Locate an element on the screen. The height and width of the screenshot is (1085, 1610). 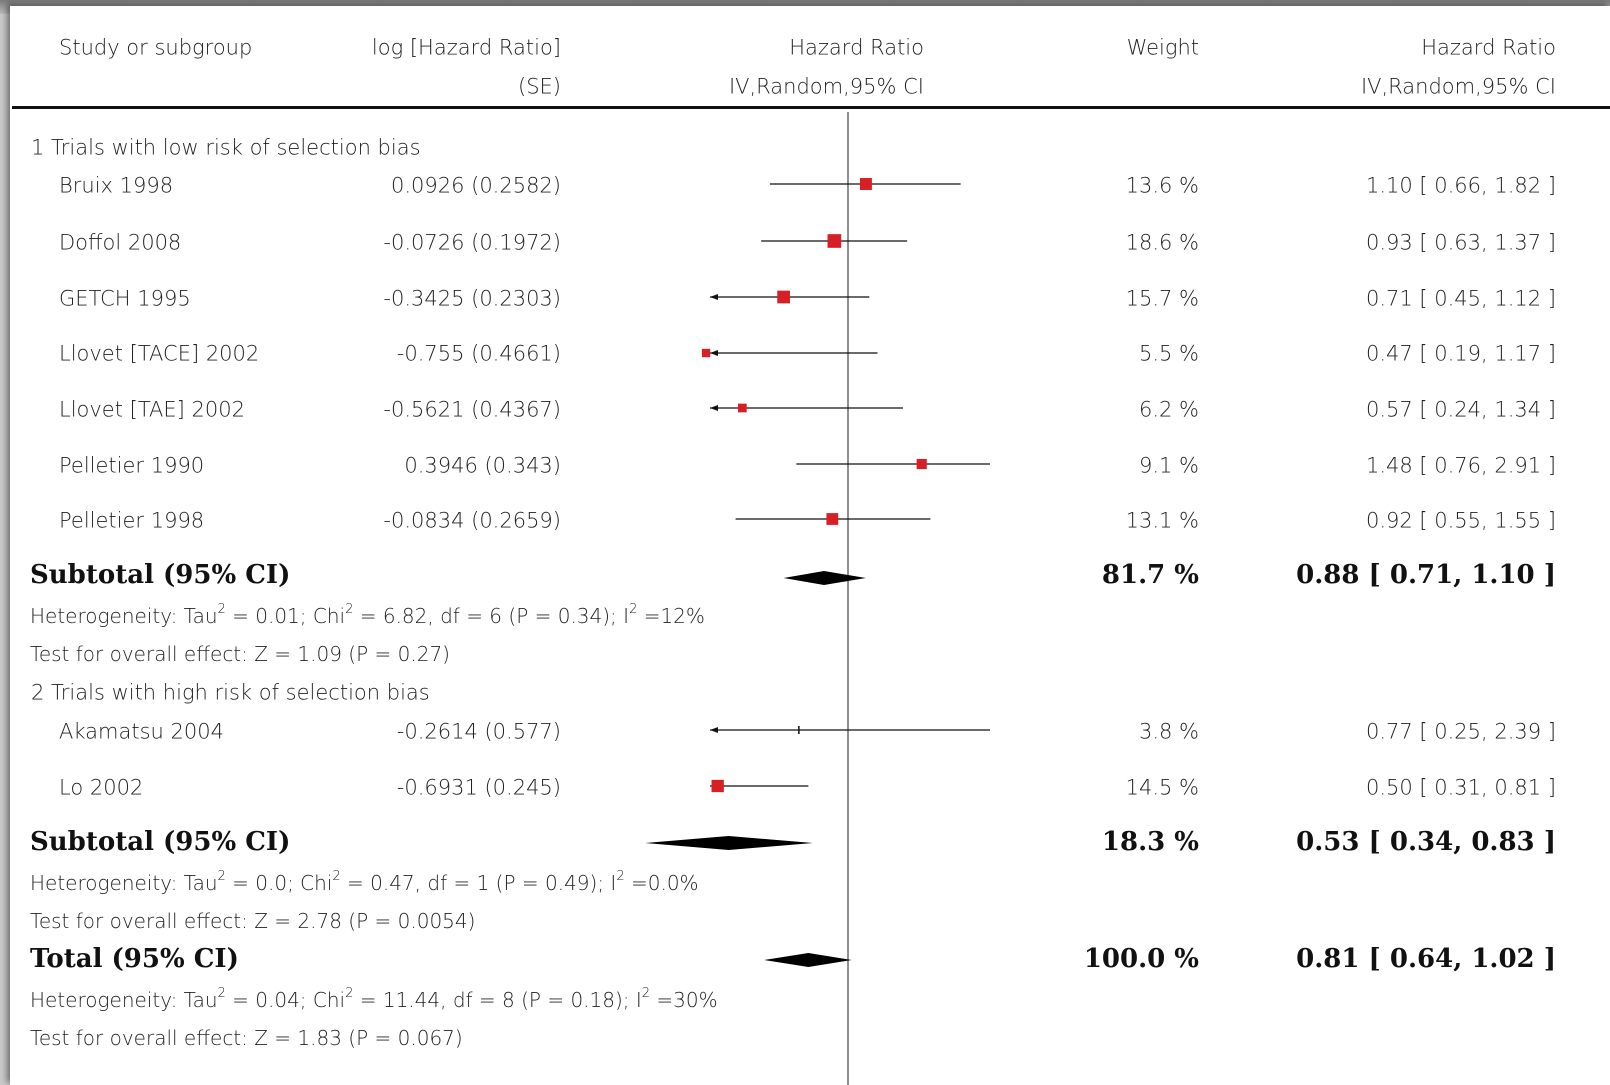
study-name: Llovet [TACE] 2002 is located at coordinates (159, 353).